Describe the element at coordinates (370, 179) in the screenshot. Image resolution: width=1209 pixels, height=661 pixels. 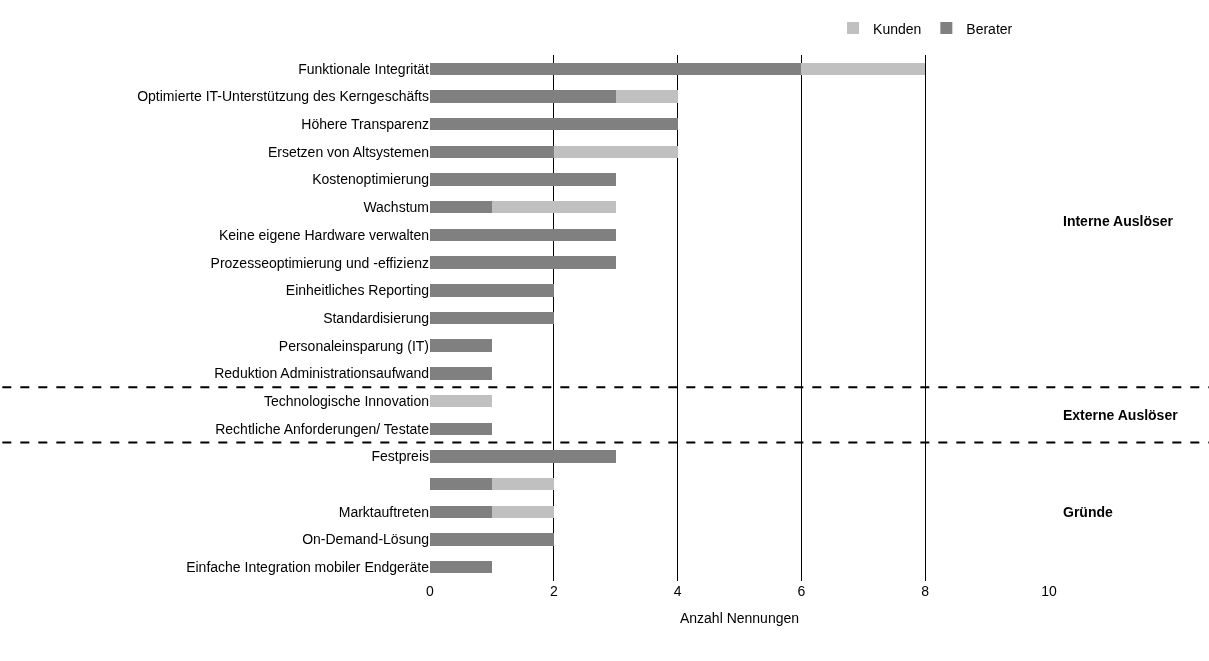
I see `y-tick-label: Kostenoptimierung` at that location.